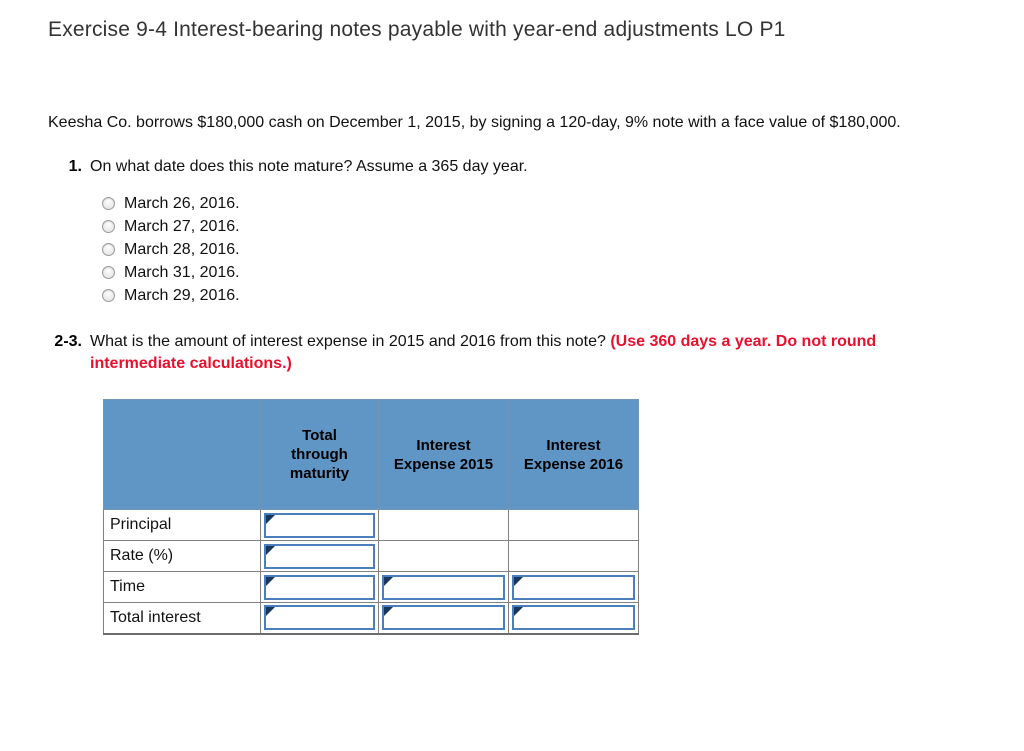 This screenshot has height=751, width=1024. Describe the element at coordinates (573, 454) in the screenshot. I see `table-header-cell: Interest Expense 2016` at that location.